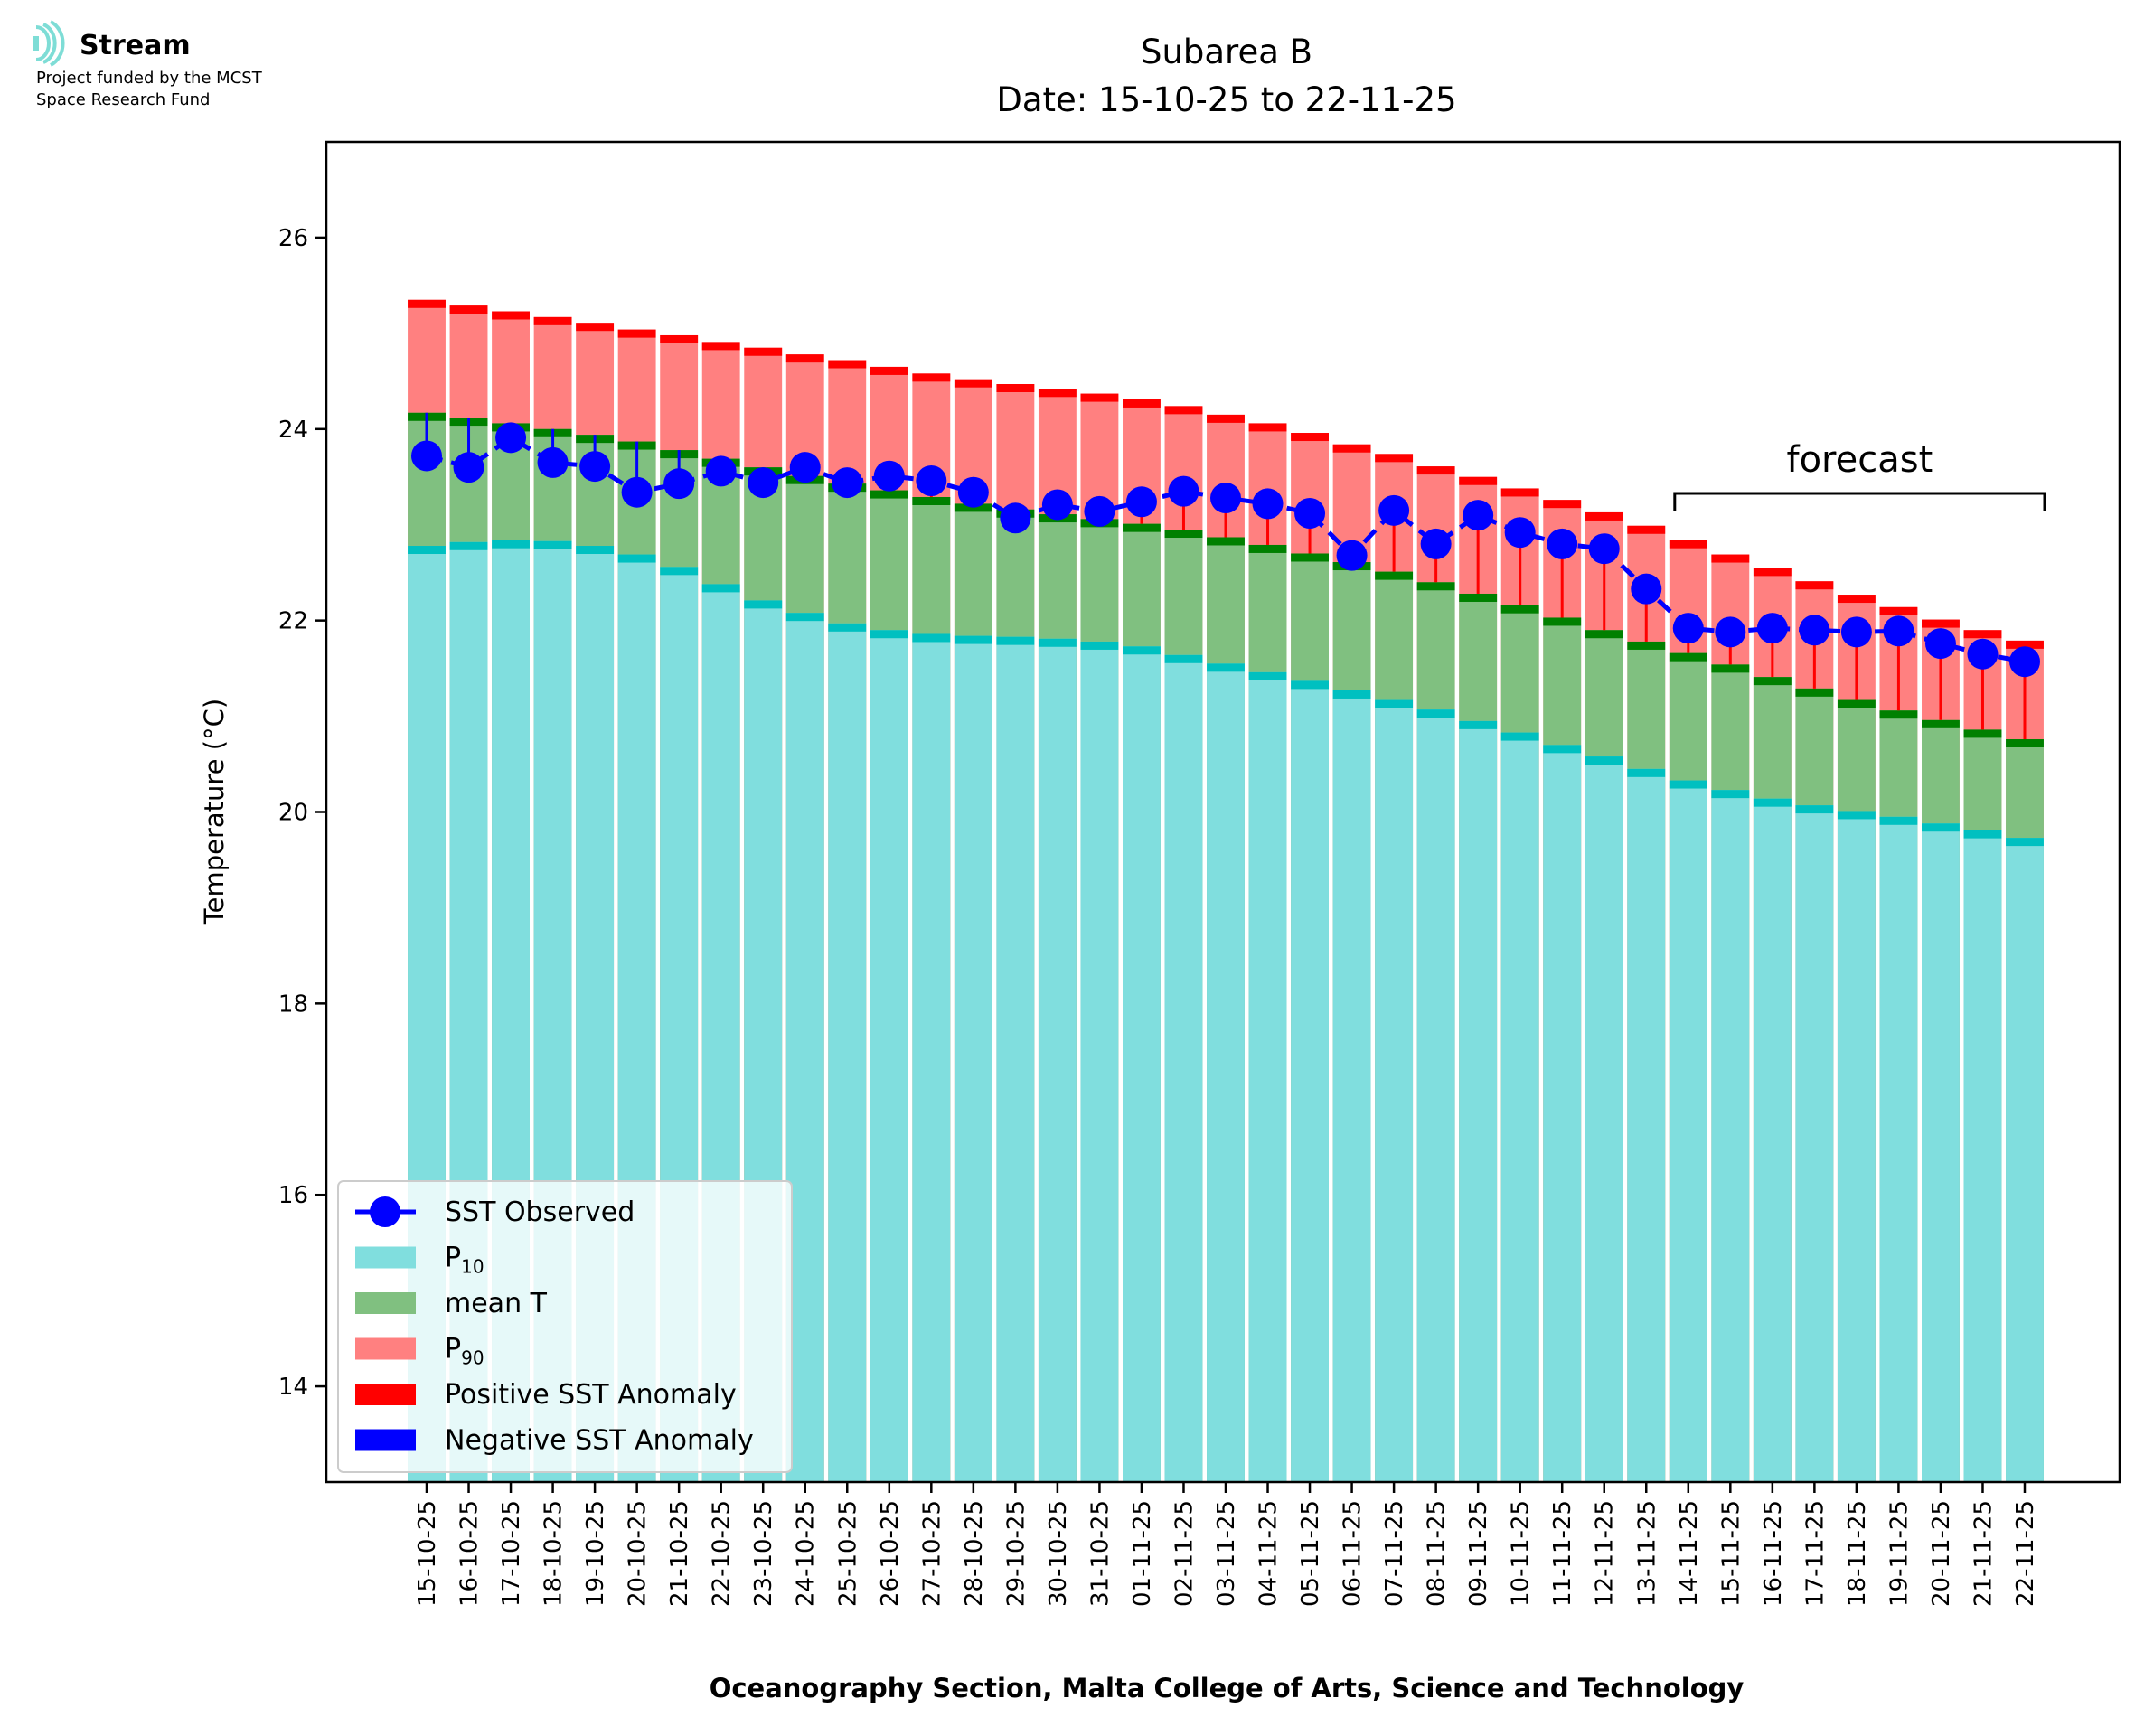  Describe the element at coordinates (847, 1554) in the screenshot. I see `x-tick-label: 25-10-25` at that location.